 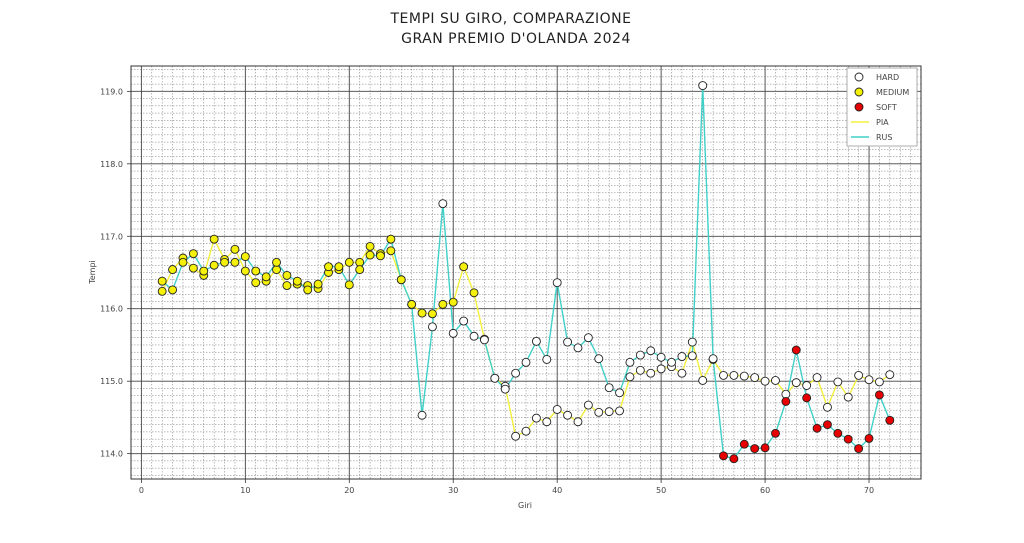 I want to click on y-tick-label: 115.0, so click(x=111, y=381).